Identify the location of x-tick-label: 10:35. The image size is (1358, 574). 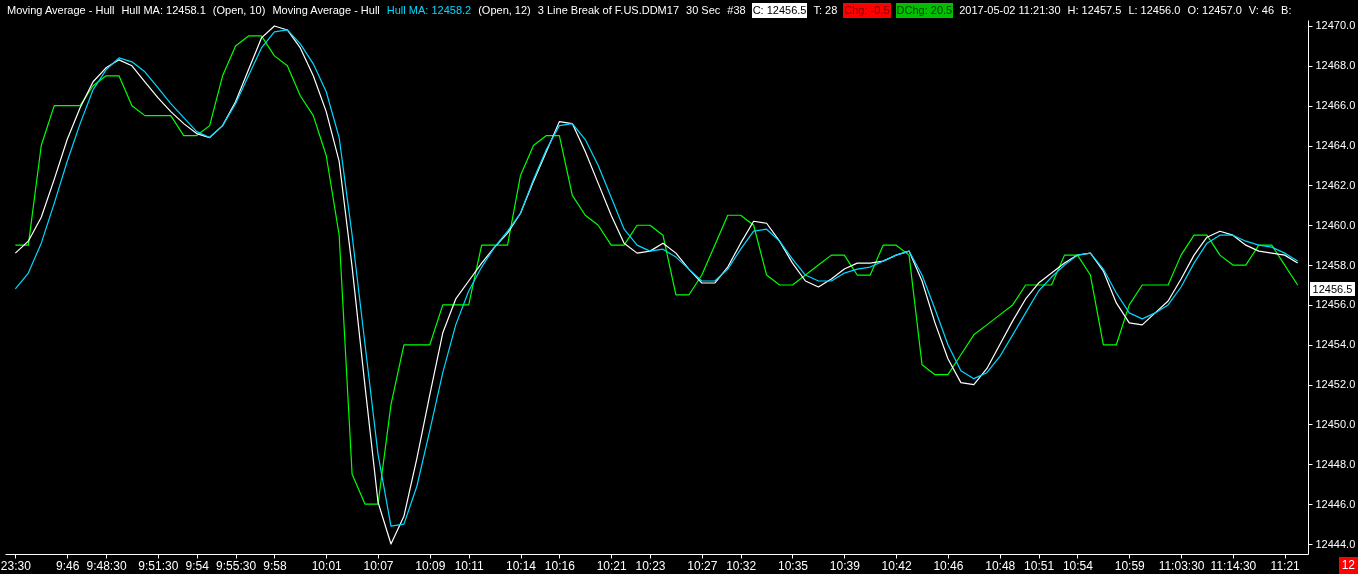
(793, 565).